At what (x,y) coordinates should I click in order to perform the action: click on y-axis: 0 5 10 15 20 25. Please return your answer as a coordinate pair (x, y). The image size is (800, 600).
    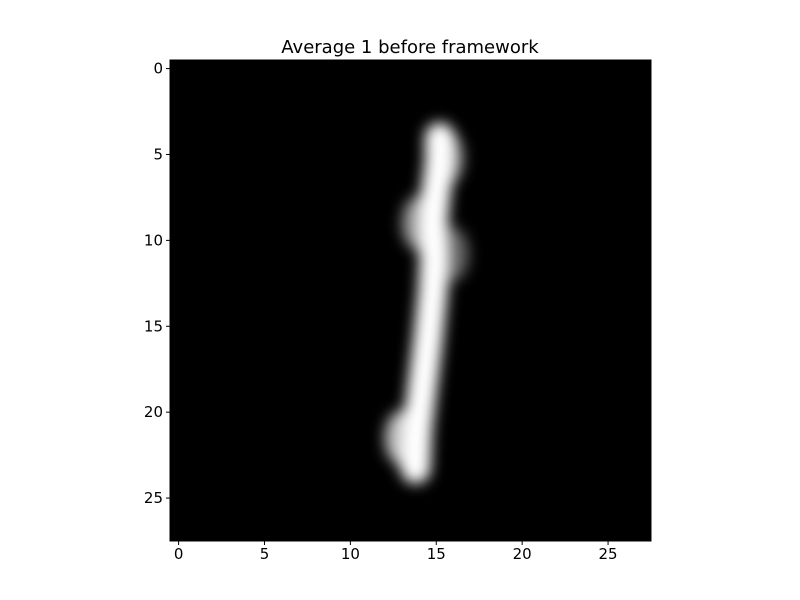
    Looking at the image, I should click on (157, 283).